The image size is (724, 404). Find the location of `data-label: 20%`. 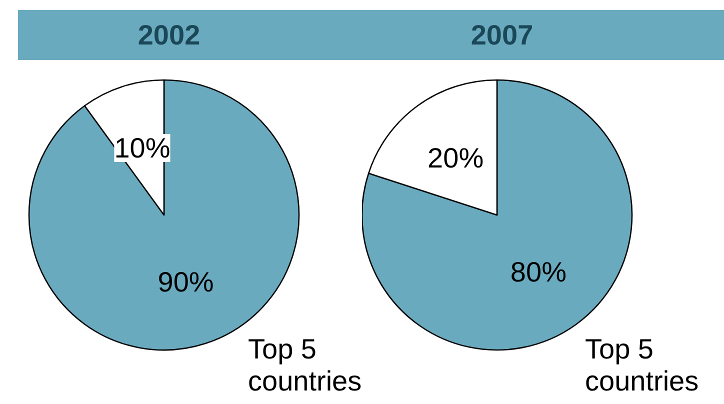

data-label: 20% is located at coordinates (456, 158).